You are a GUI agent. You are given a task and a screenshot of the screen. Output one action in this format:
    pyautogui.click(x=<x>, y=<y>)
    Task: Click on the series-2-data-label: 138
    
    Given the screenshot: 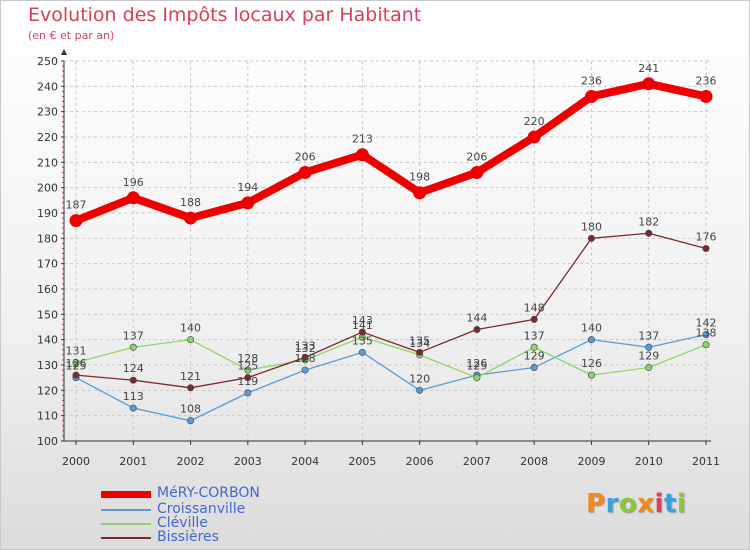 What is the action you would take?
    pyautogui.click(x=706, y=333)
    